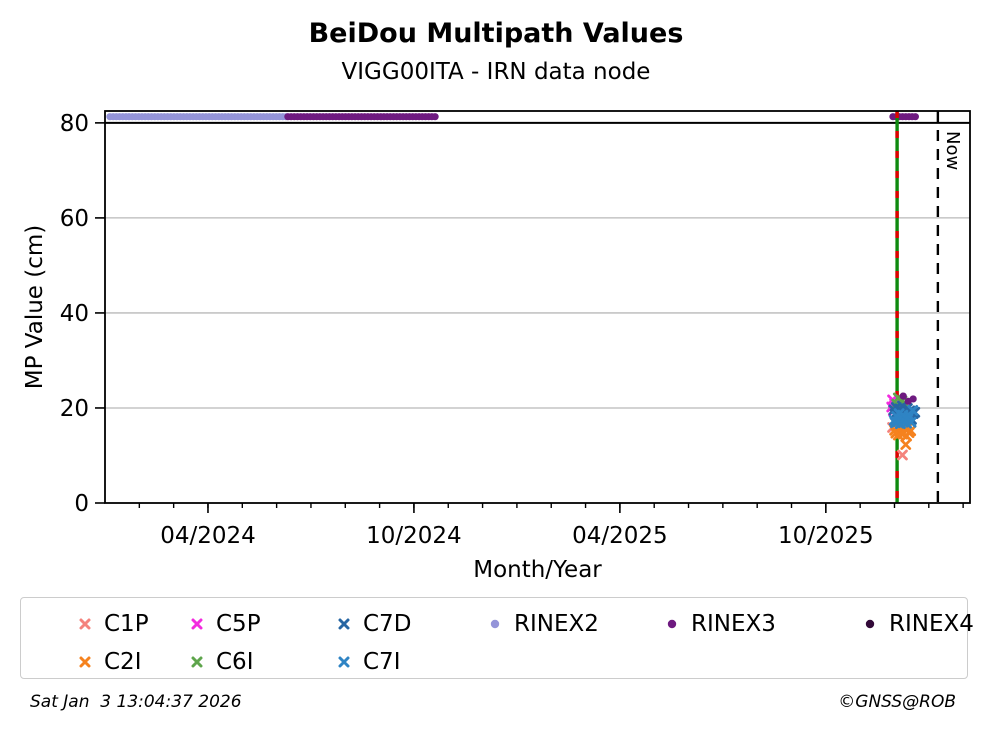  I want to click on legend-label: RINEX2, so click(556, 624).